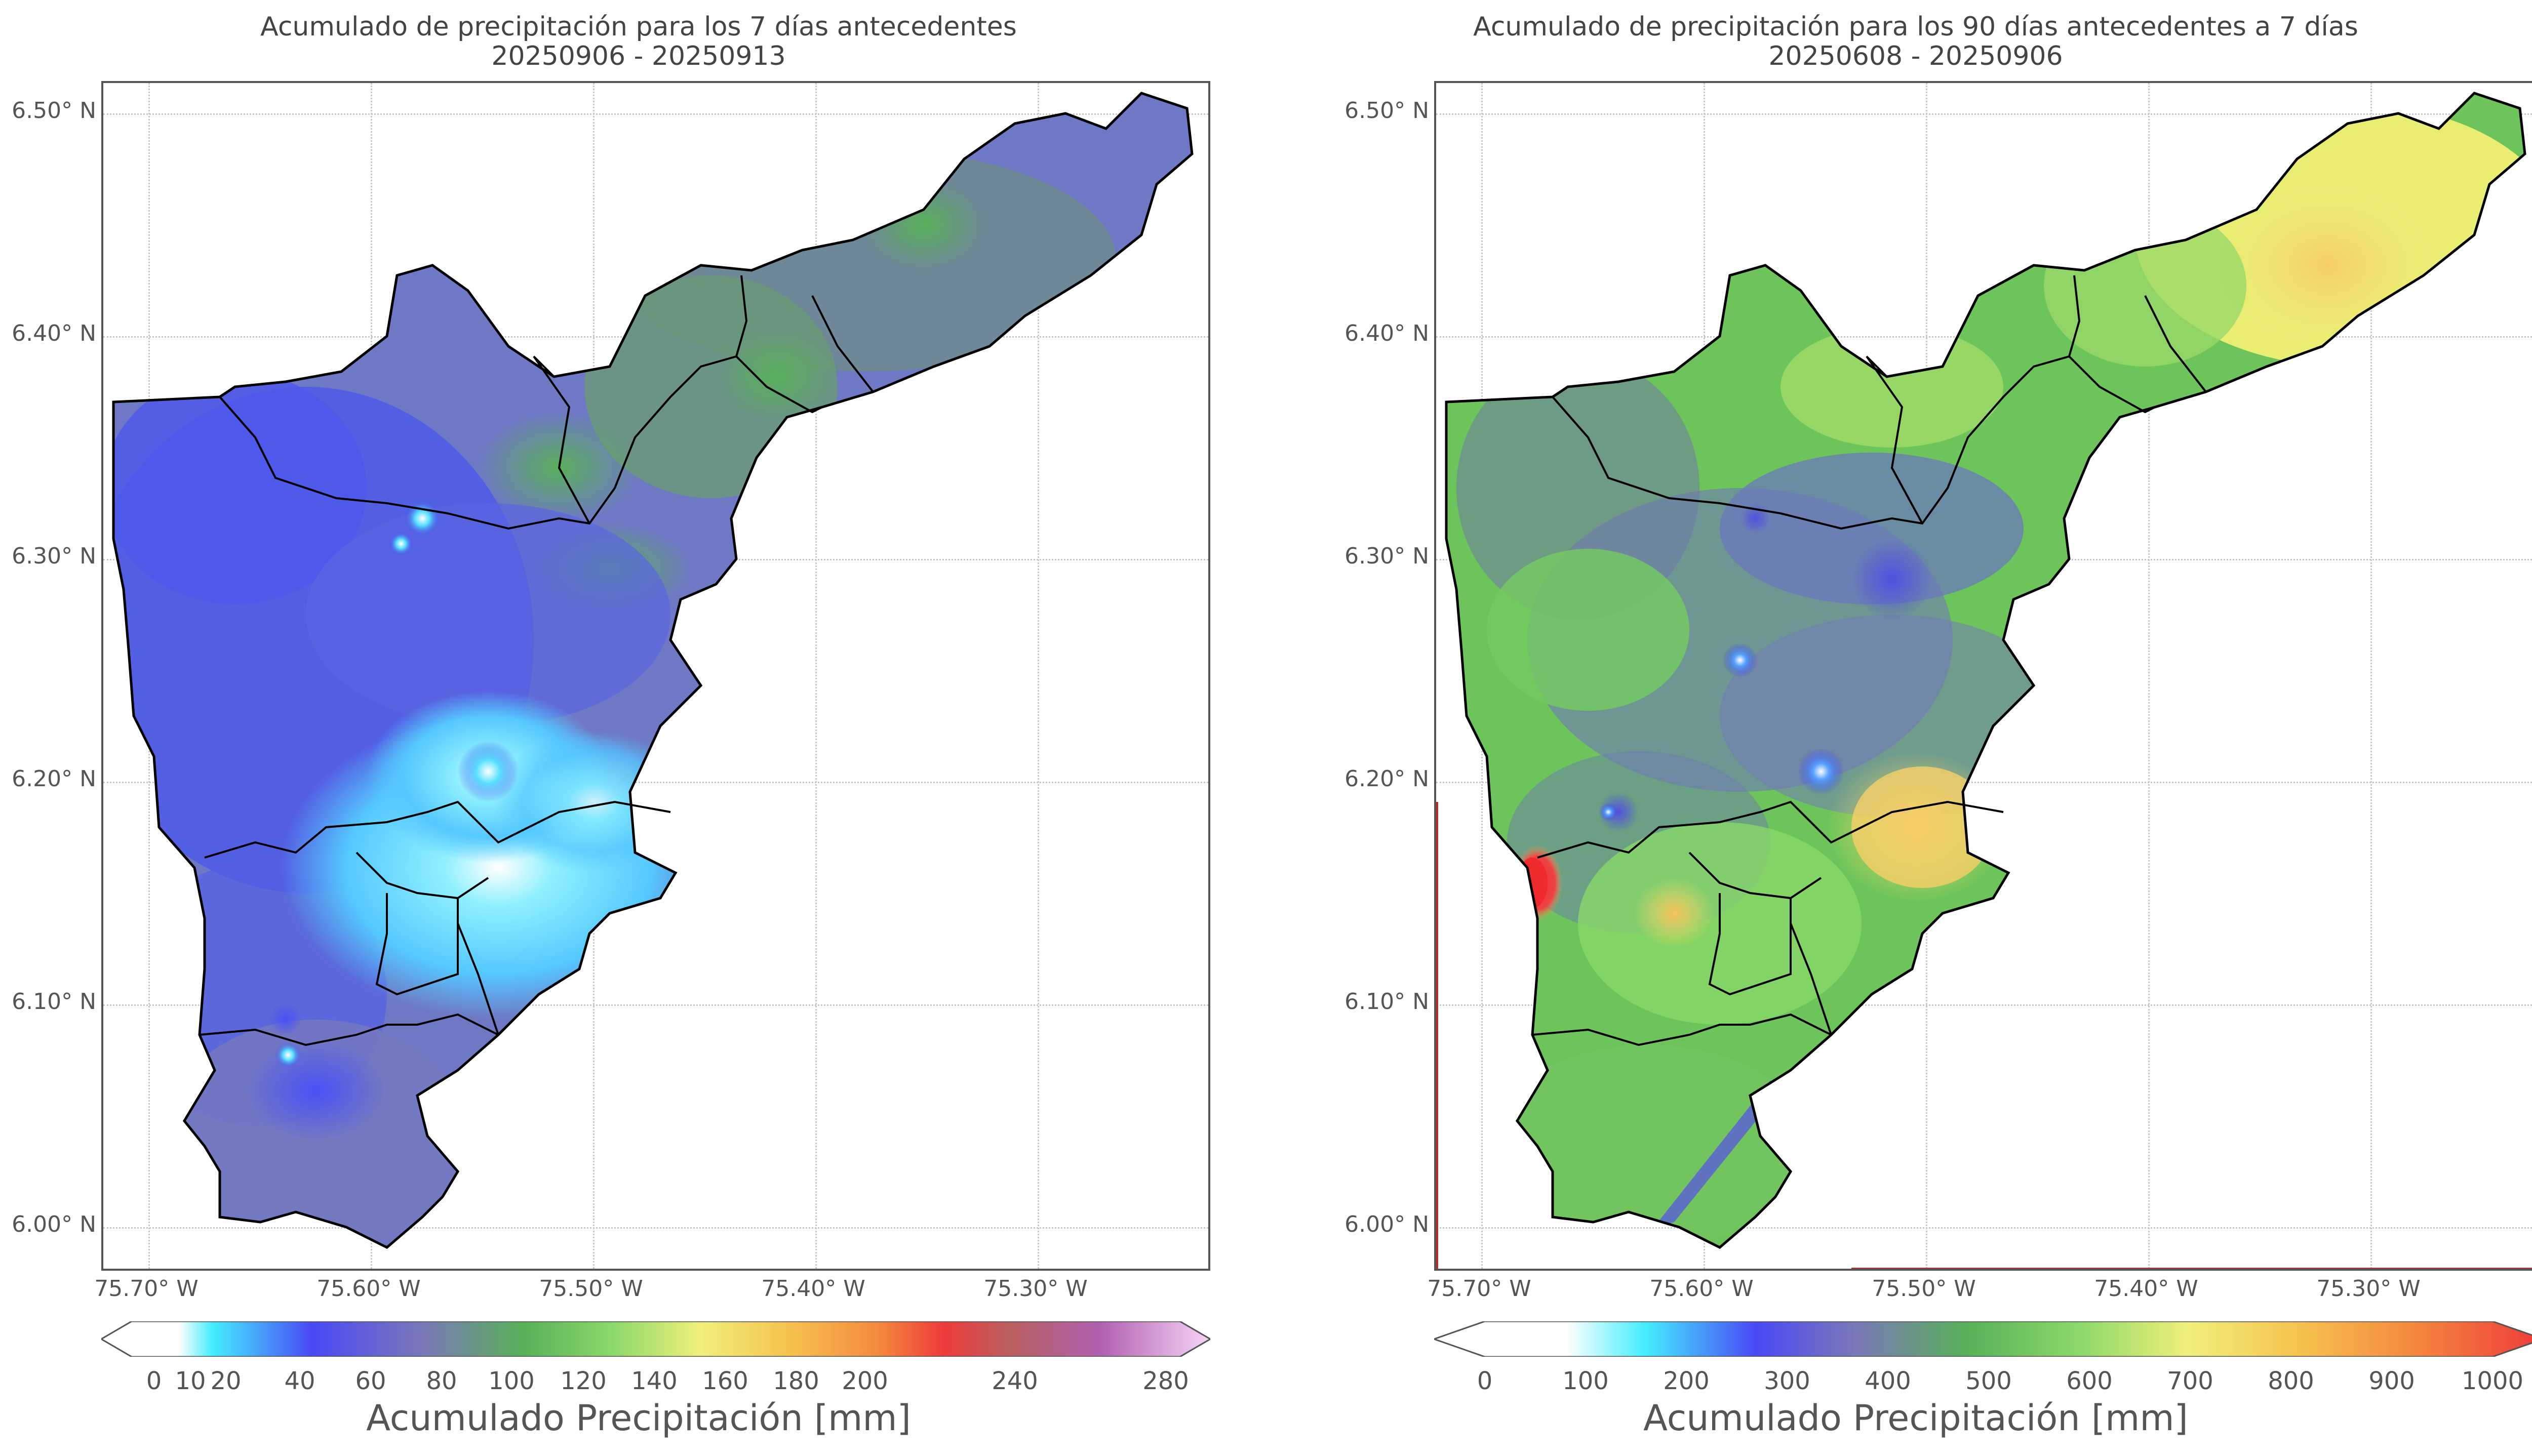 The height and width of the screenshot is (1456, 2532). I want to click on right-ytick: 6.50° N, so click(1386, 111).